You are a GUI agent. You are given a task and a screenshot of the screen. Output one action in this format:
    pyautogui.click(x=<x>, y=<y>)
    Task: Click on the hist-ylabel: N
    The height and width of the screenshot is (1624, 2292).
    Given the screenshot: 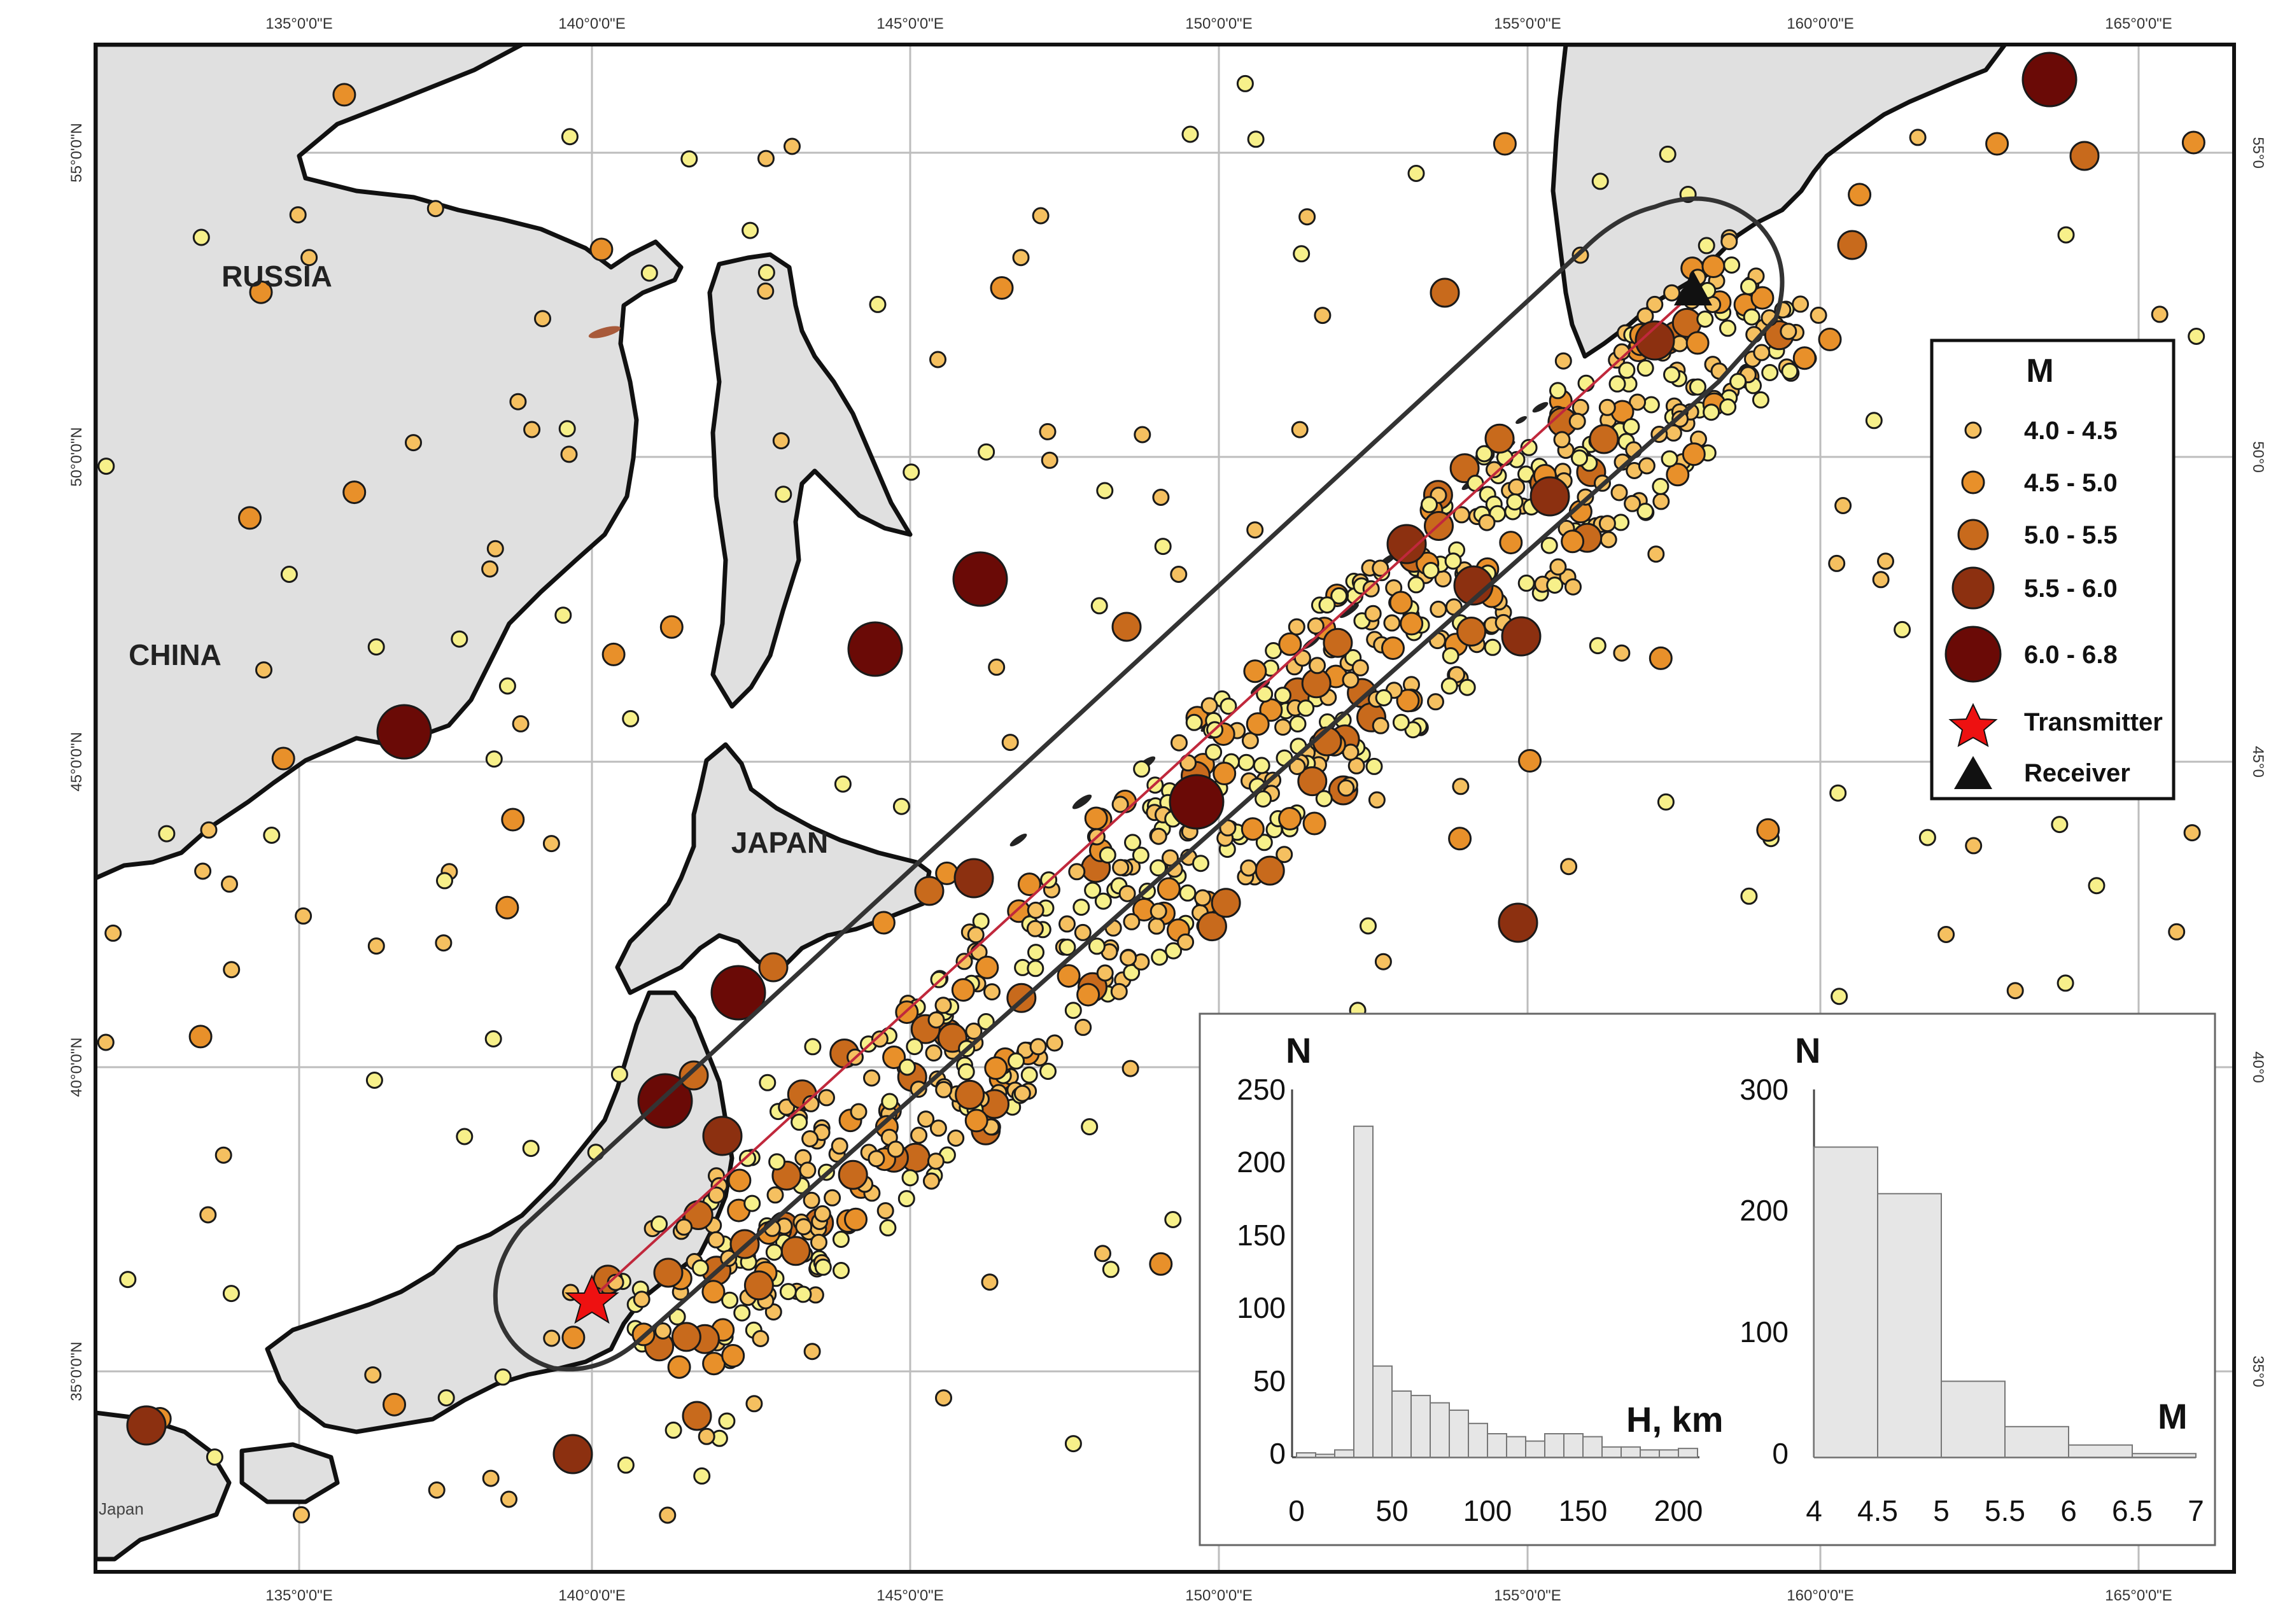 What is the action you would take?
    pyautogui.click(x=1298, y=1050)
    